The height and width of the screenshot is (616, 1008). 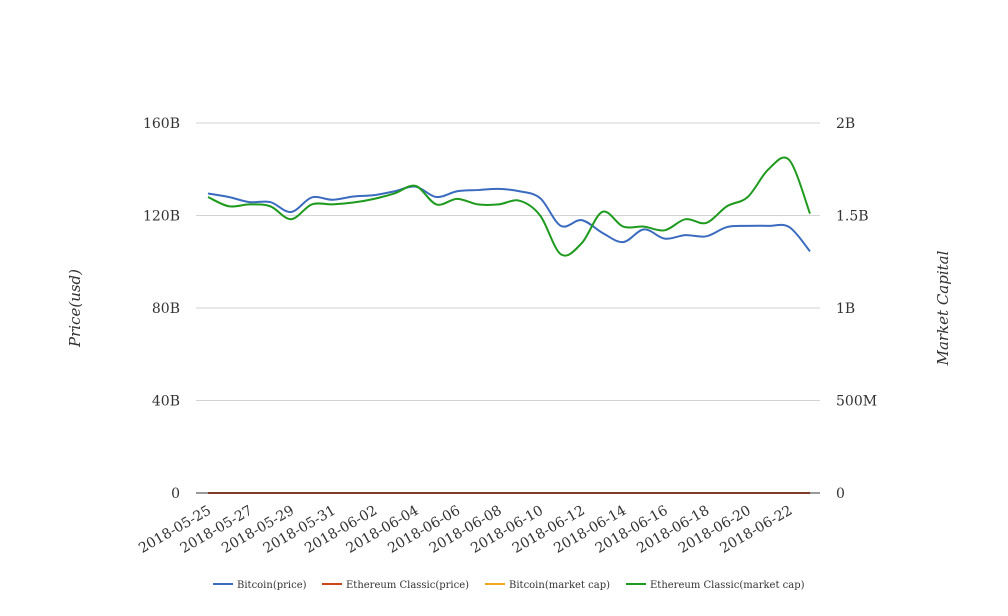 I want to click on y-right-tick-label: 500M, so click(x=856, y=402).